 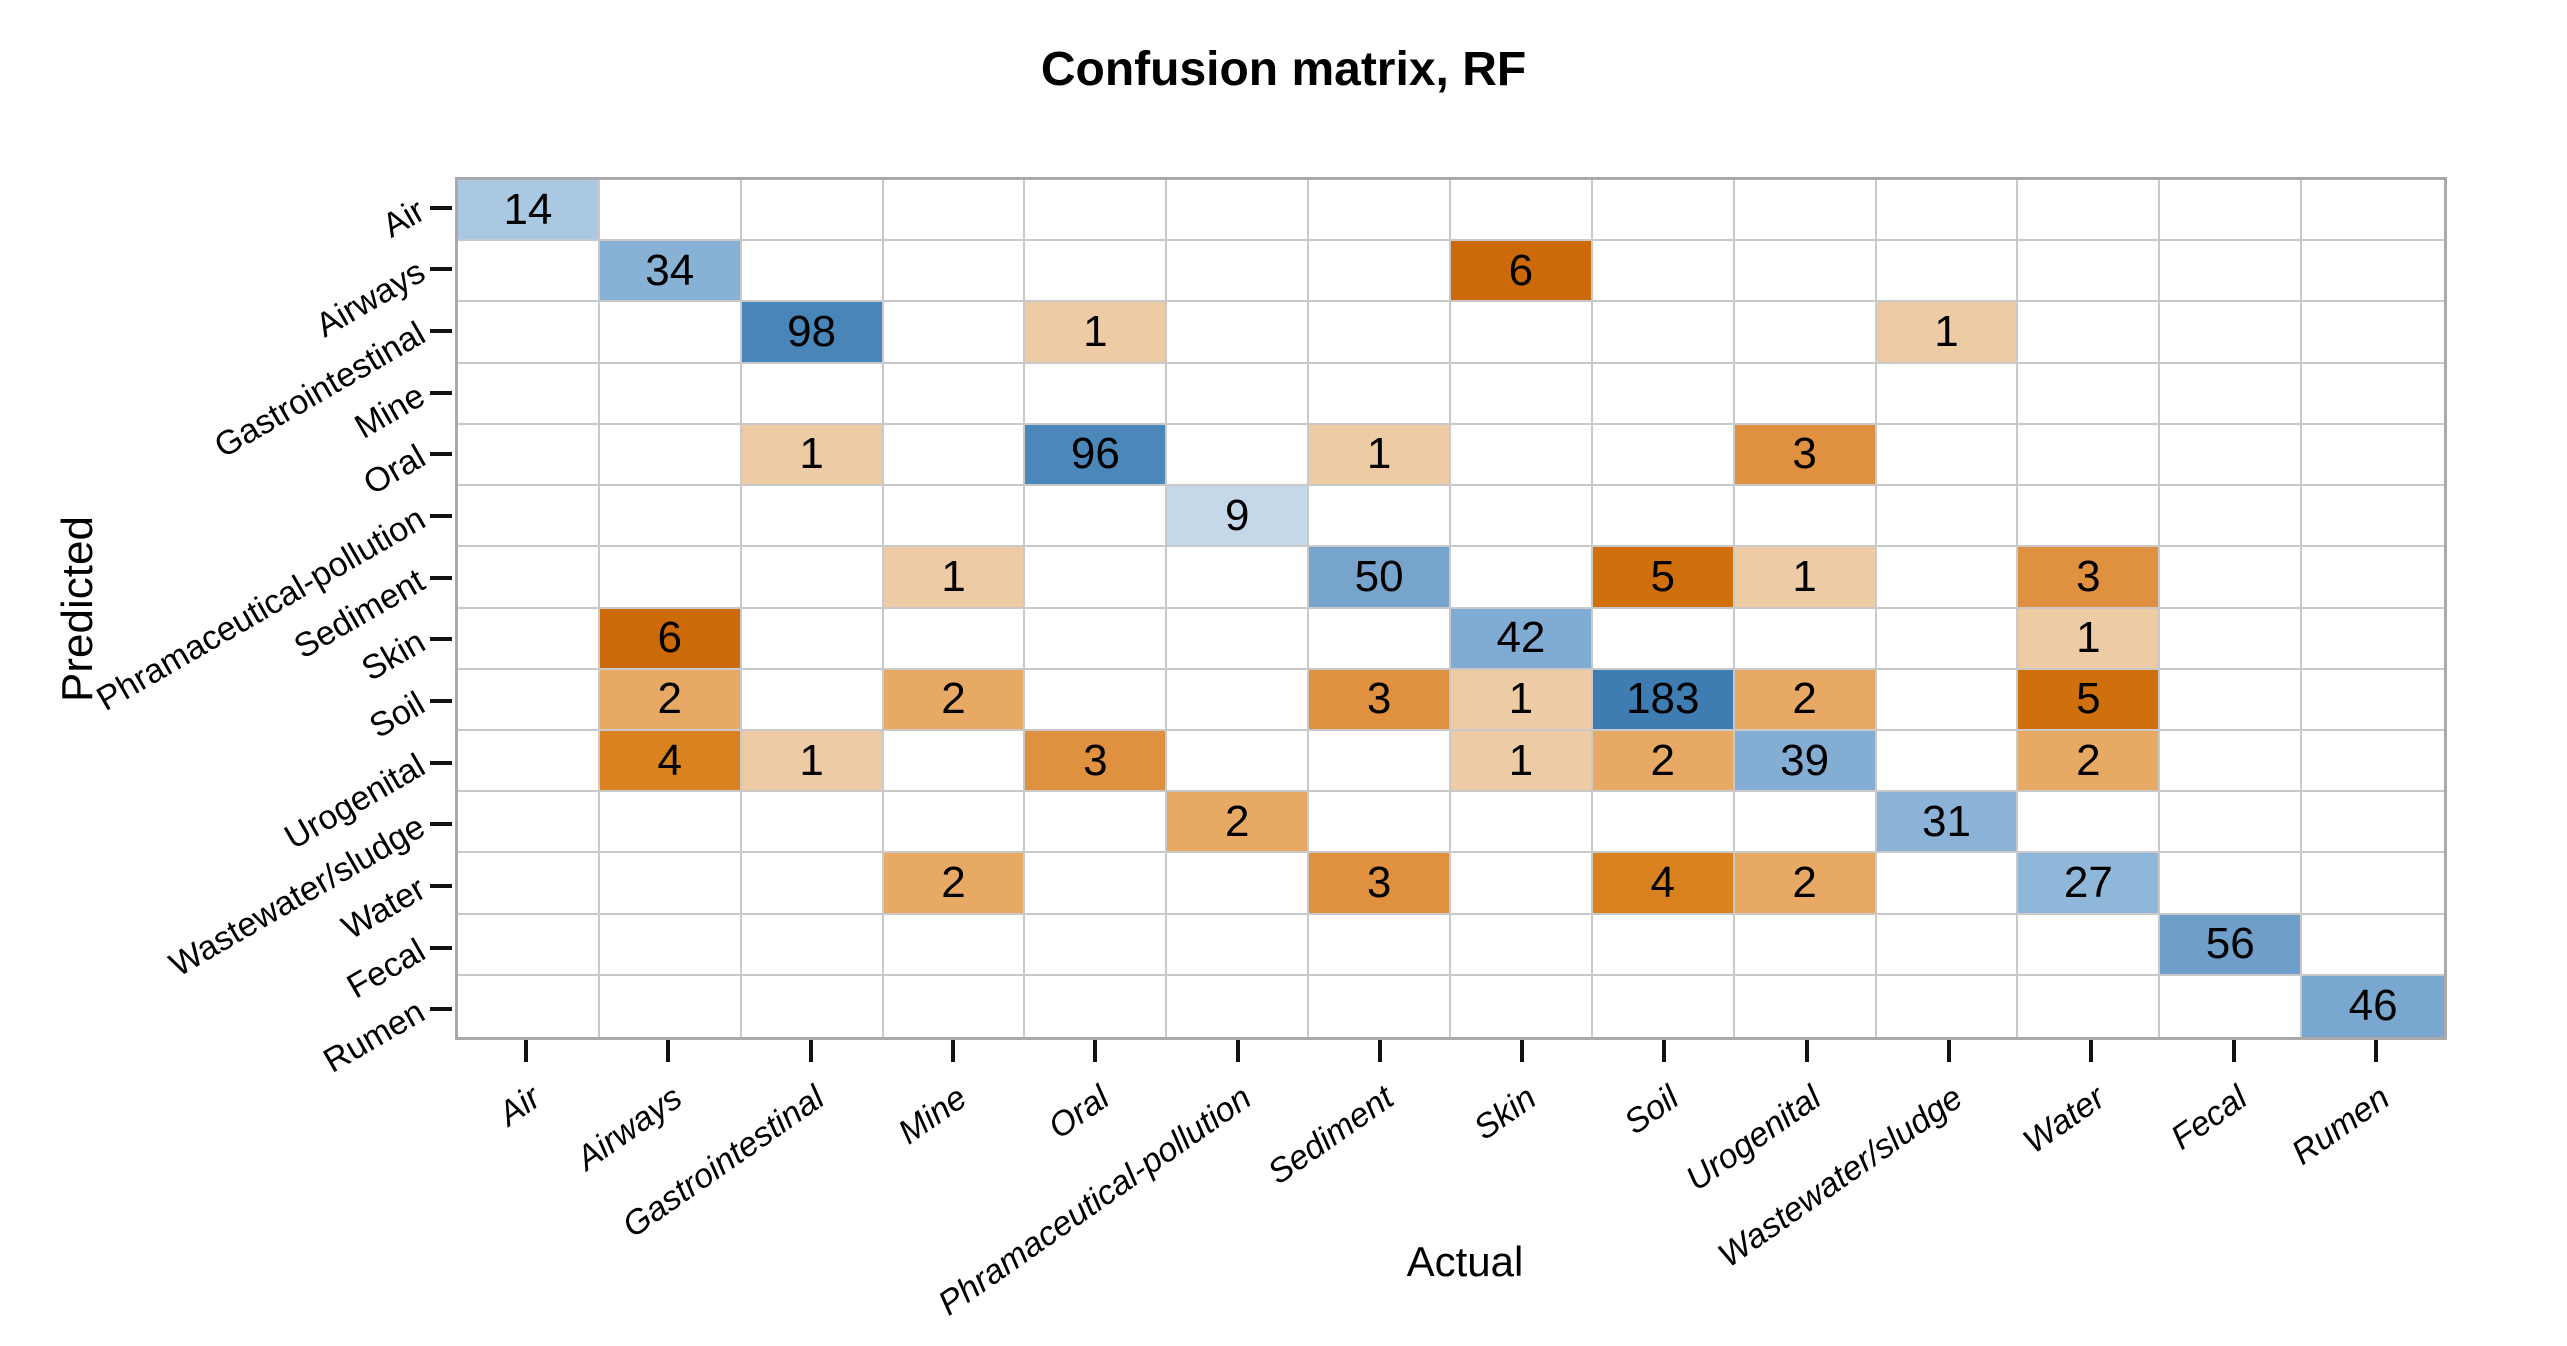 What do you see at coordinates (529, 394) in the screenshot?
I see `matrix-cell-mine-air` at bounding box center [529, 394].